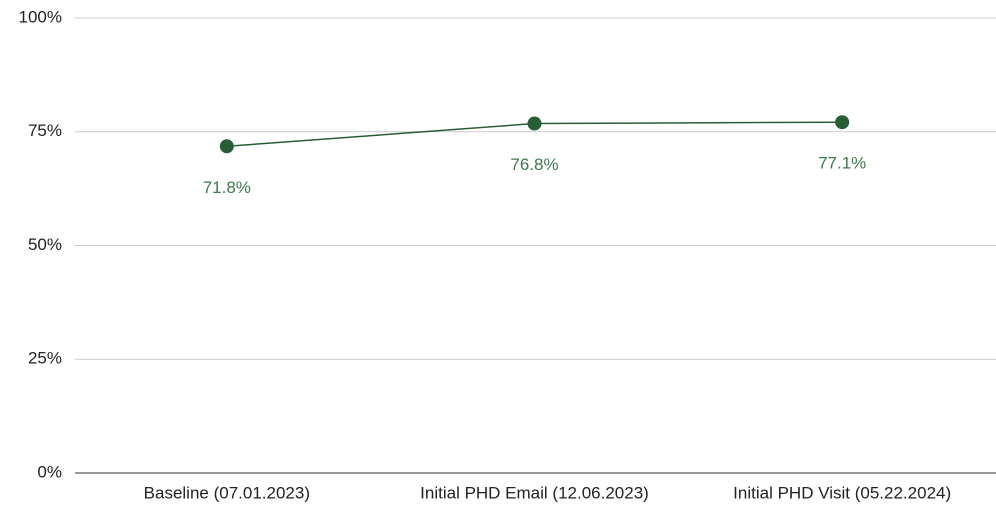 This screenshot has width=996, height=507. Describe the element at coordinates (842, 492) in the screenshot. I see `x-tick-label: Initial PHD Visit (05.22.2024)` at that location.